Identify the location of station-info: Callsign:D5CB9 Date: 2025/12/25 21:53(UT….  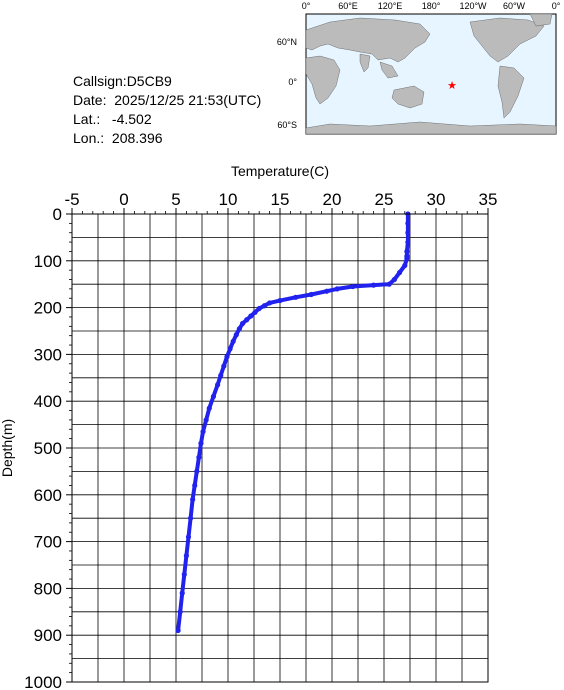
(167, 110).